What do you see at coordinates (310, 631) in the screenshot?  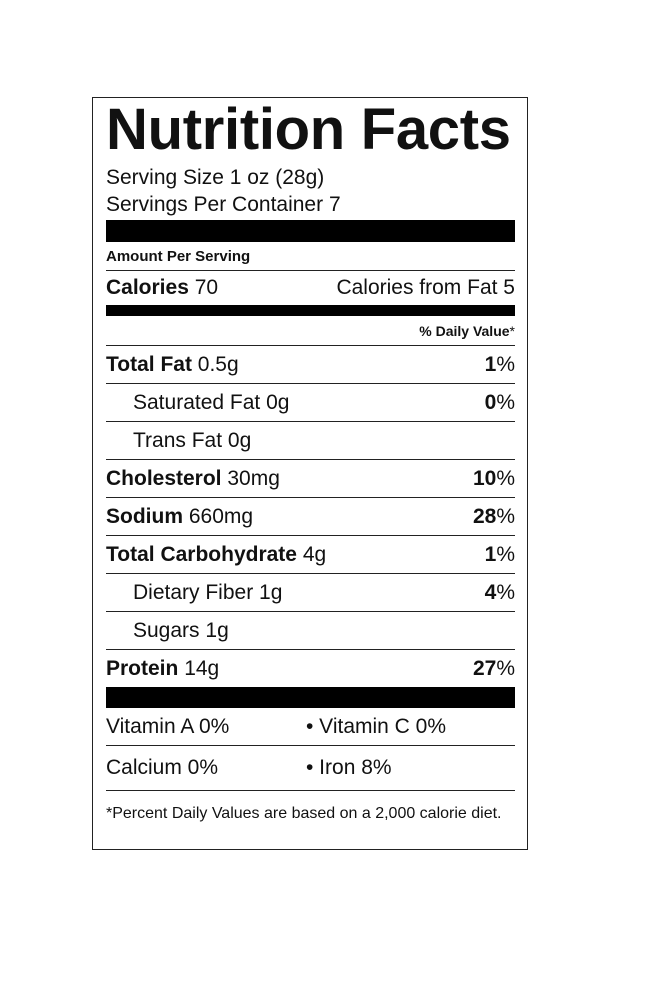 I see `nutrient-row: Sugars 1g` at bounding box center [310, 631].